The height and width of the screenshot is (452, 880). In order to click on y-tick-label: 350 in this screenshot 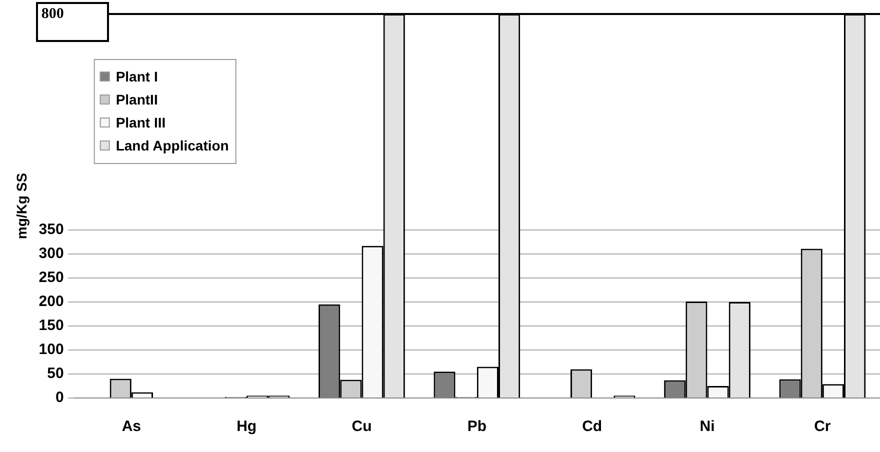, I will do `click(51, 229)`.